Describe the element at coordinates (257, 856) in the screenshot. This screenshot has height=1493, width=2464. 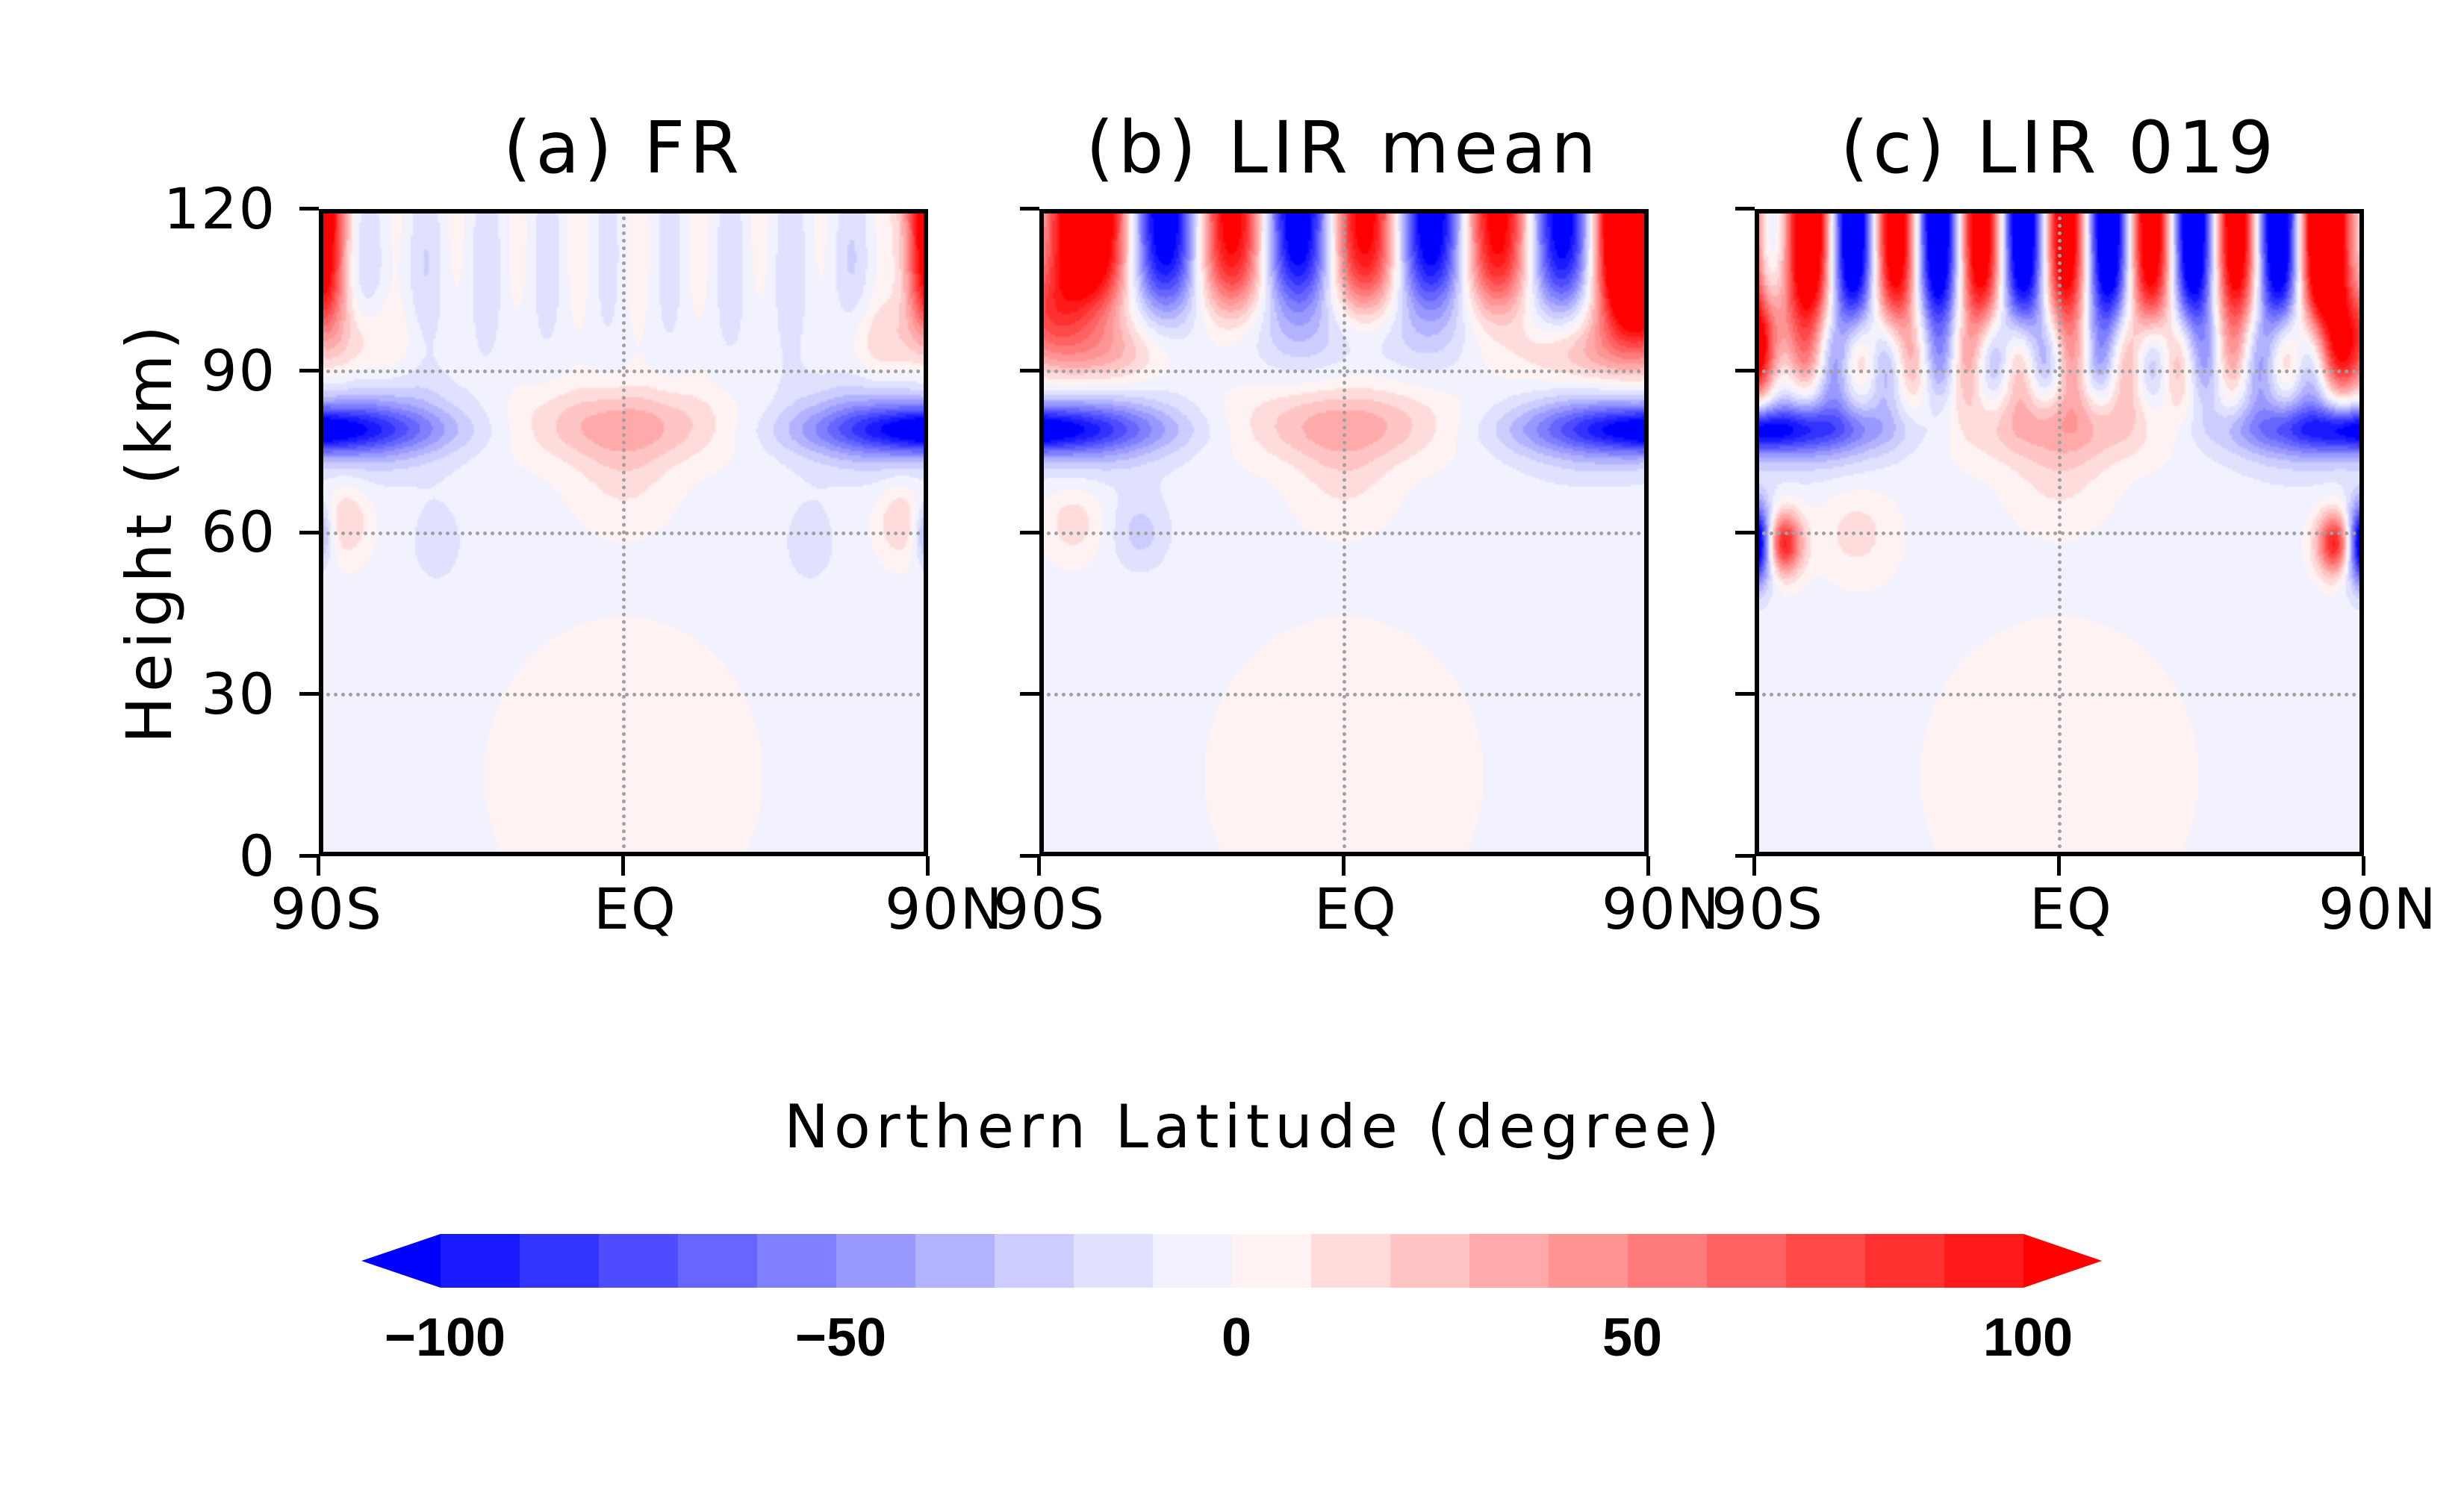
I see `y-tick-label-0: 0` at that location.